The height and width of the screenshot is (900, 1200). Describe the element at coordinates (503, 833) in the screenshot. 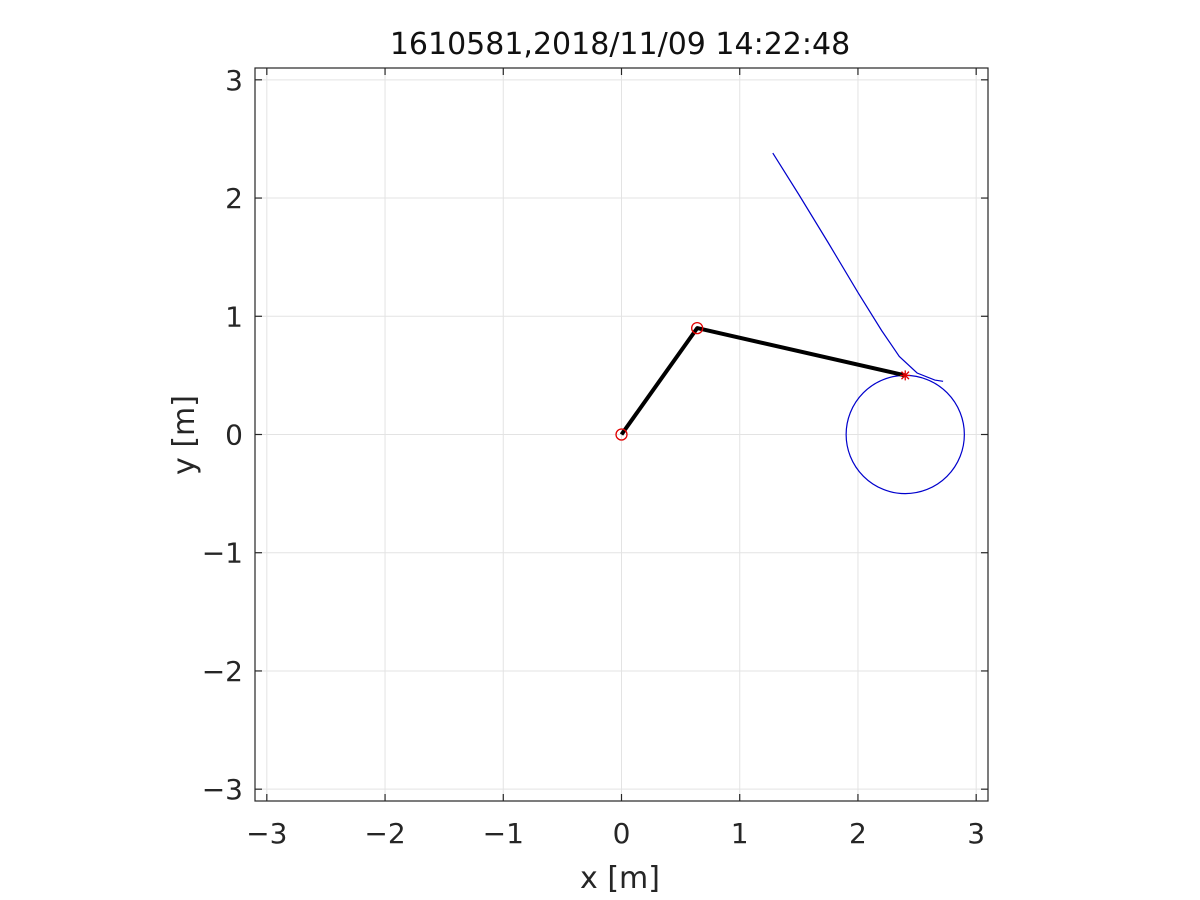

I see `x-tick-label: −1` at that location.